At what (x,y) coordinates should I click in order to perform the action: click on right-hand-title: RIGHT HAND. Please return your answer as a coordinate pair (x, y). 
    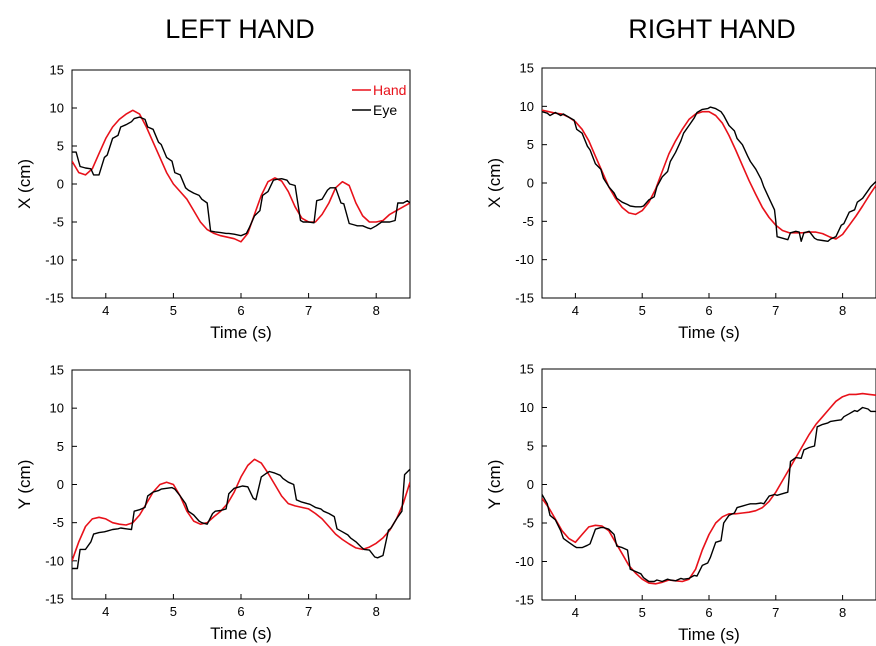
    Looking at the image, I should click on (712, 29).